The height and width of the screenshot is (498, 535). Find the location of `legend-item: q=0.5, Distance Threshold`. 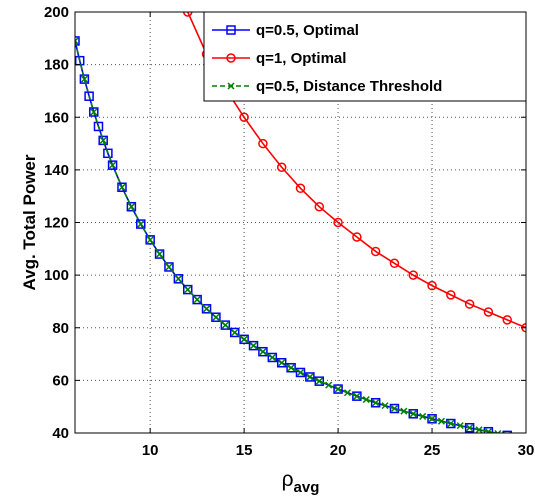

legend-item: q=0.5, Distance Threshold is located at coordinates (327, 86).